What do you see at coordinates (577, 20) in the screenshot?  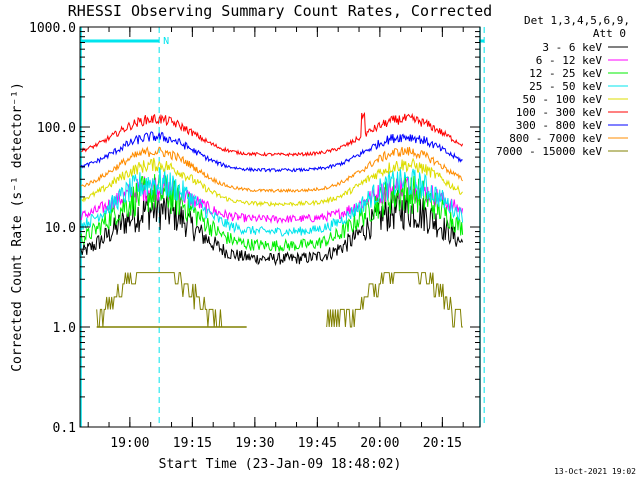 I see `legend-header-line1: Det 1,3,4,5,6,9,` at bounding box center [577, 20].